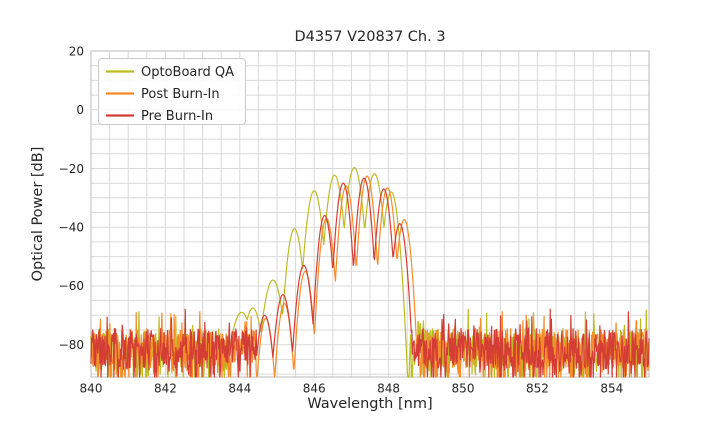 The image size is (720, 432). What do you see at coordinates (91, 389) in the screenshot?
I see `x-tick-label-0: 840` at bounding box center [91, 389].